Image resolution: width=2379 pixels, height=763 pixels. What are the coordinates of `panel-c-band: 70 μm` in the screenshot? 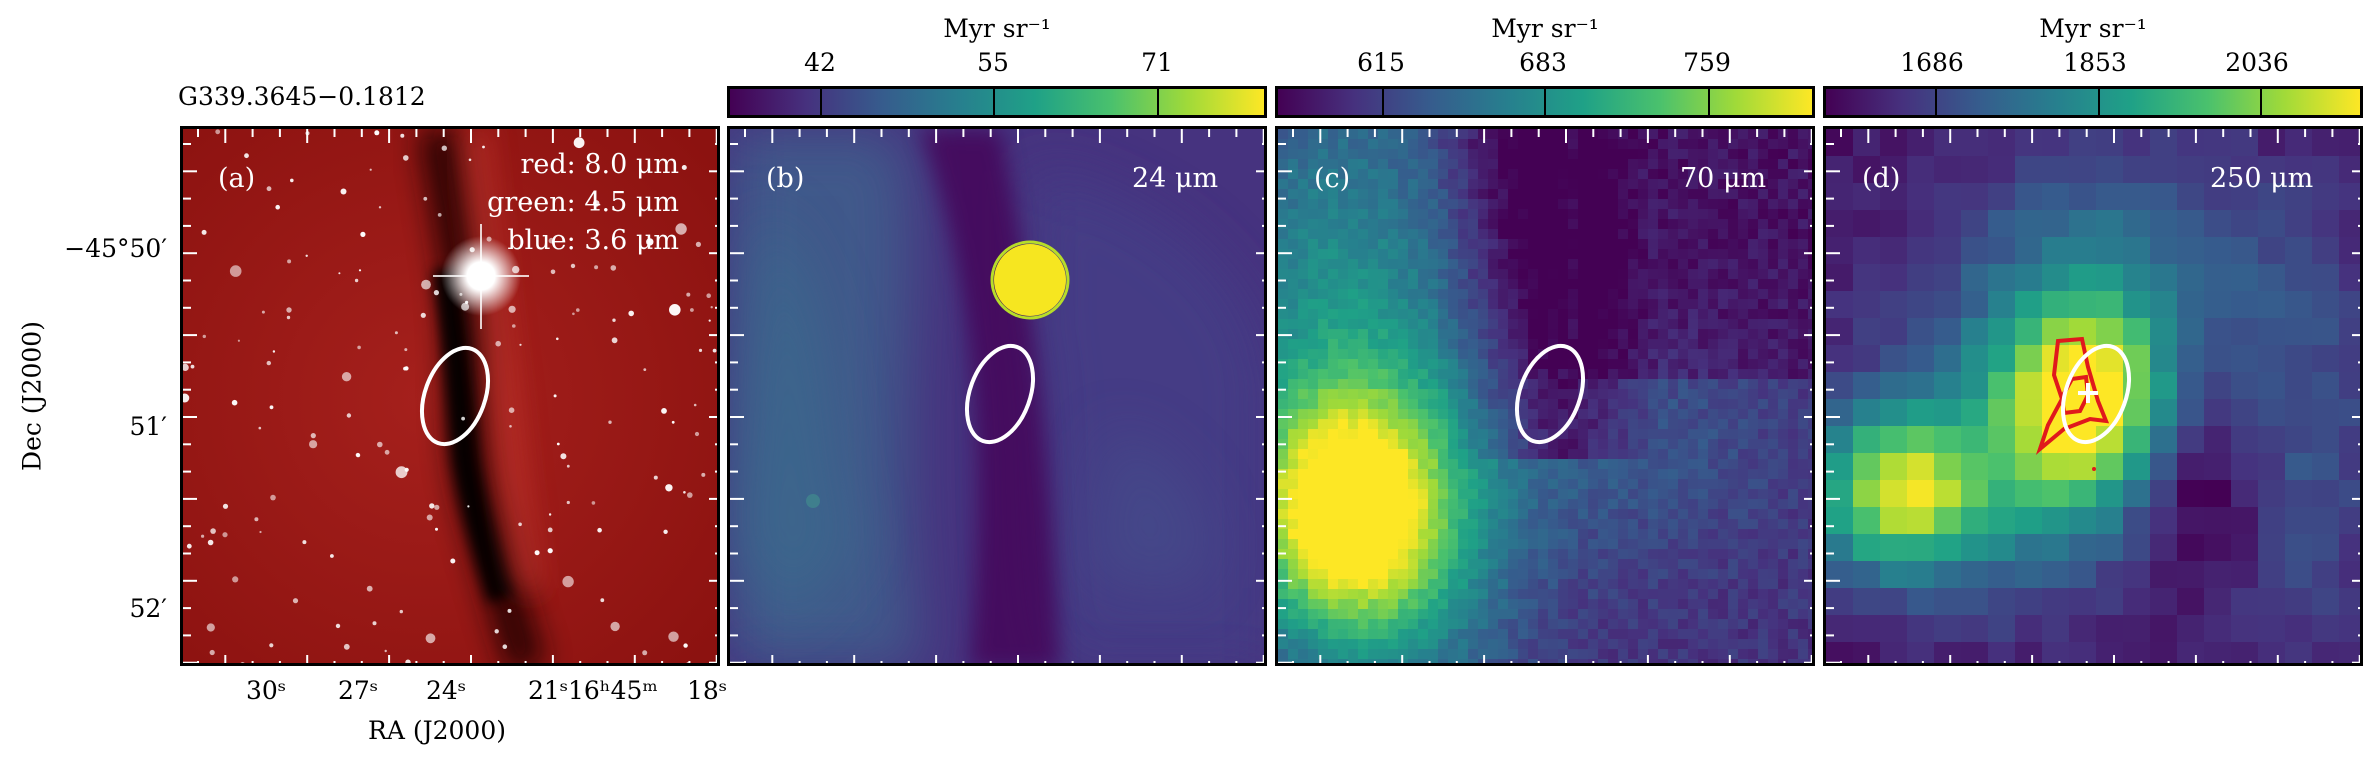 It's located at (1723, 178).